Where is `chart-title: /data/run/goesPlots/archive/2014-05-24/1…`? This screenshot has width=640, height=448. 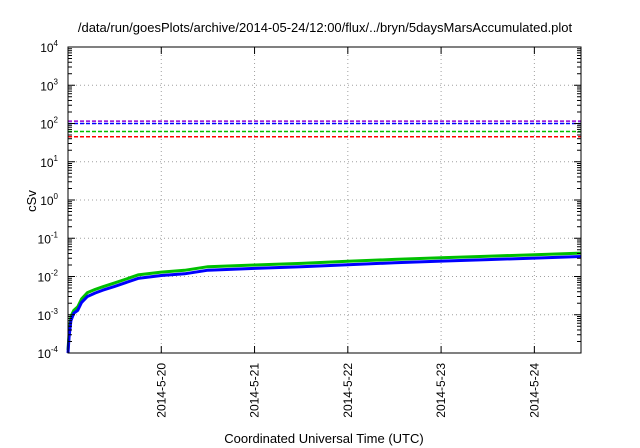 chart-title: /data/run/goesPlots/archive/2014-05-24/1… is located at coordinates (325, 27).